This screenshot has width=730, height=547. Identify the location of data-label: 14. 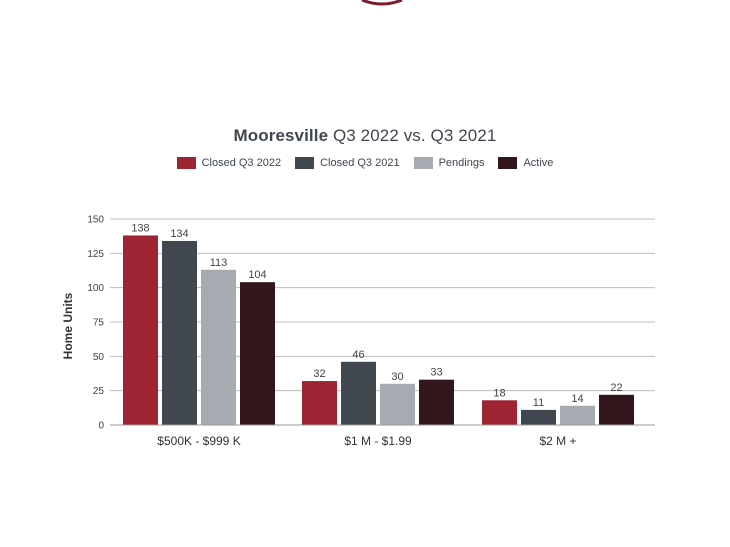
(577, 399).